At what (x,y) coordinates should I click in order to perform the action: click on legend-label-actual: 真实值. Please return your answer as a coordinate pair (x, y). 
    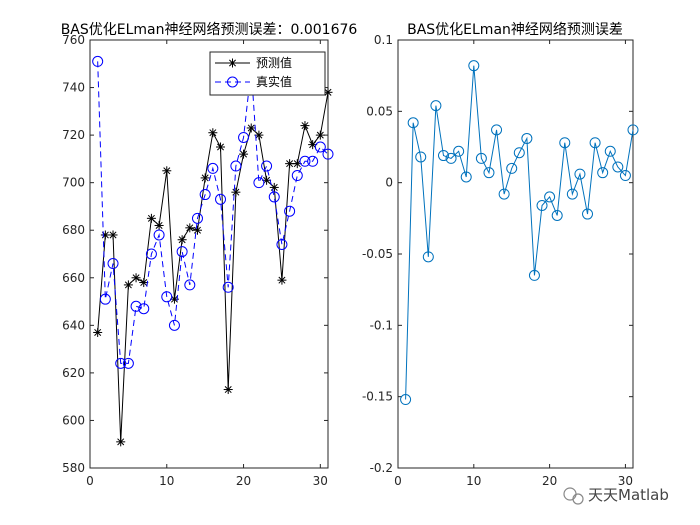
    Looking at the image, I should click on (274, 81).